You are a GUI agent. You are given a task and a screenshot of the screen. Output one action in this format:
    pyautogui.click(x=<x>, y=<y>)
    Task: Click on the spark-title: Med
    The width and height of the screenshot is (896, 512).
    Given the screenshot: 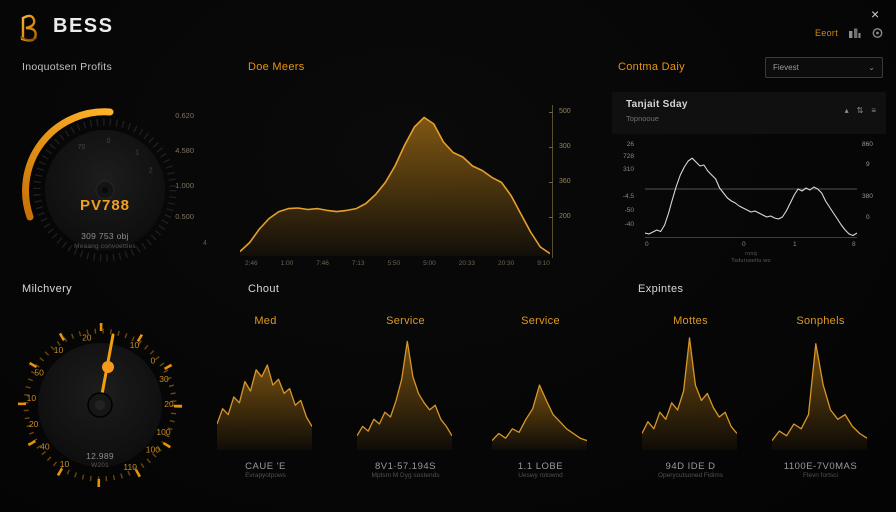 What is the action you would take?
    pyautogui.click(x=265, y=321)
    